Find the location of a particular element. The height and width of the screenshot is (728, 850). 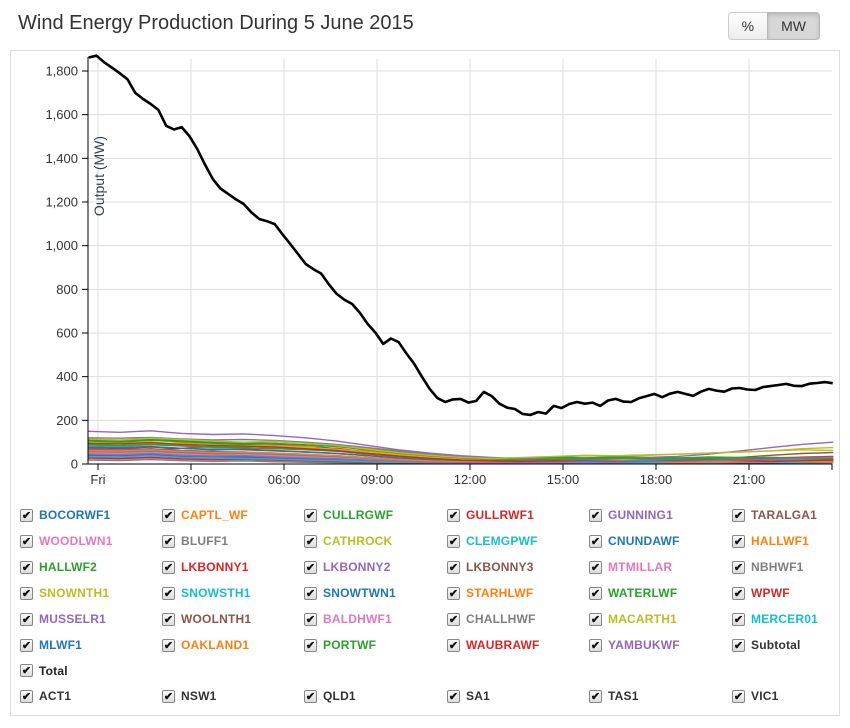

legend-item-captl-wf: ✔ CAPTL_WF is located at coordinates (233, 515).